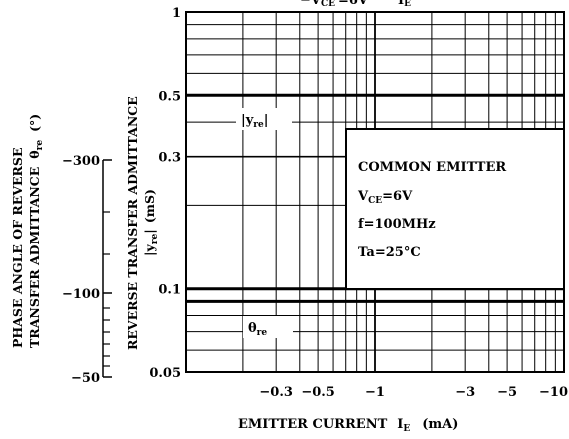 This screenshot has width=569, height=439. What do you see at coordinates (355, 4) in the screenshot?
I see `top-cut-text: −VCE =6V IE` at bounding box center [355, 4].